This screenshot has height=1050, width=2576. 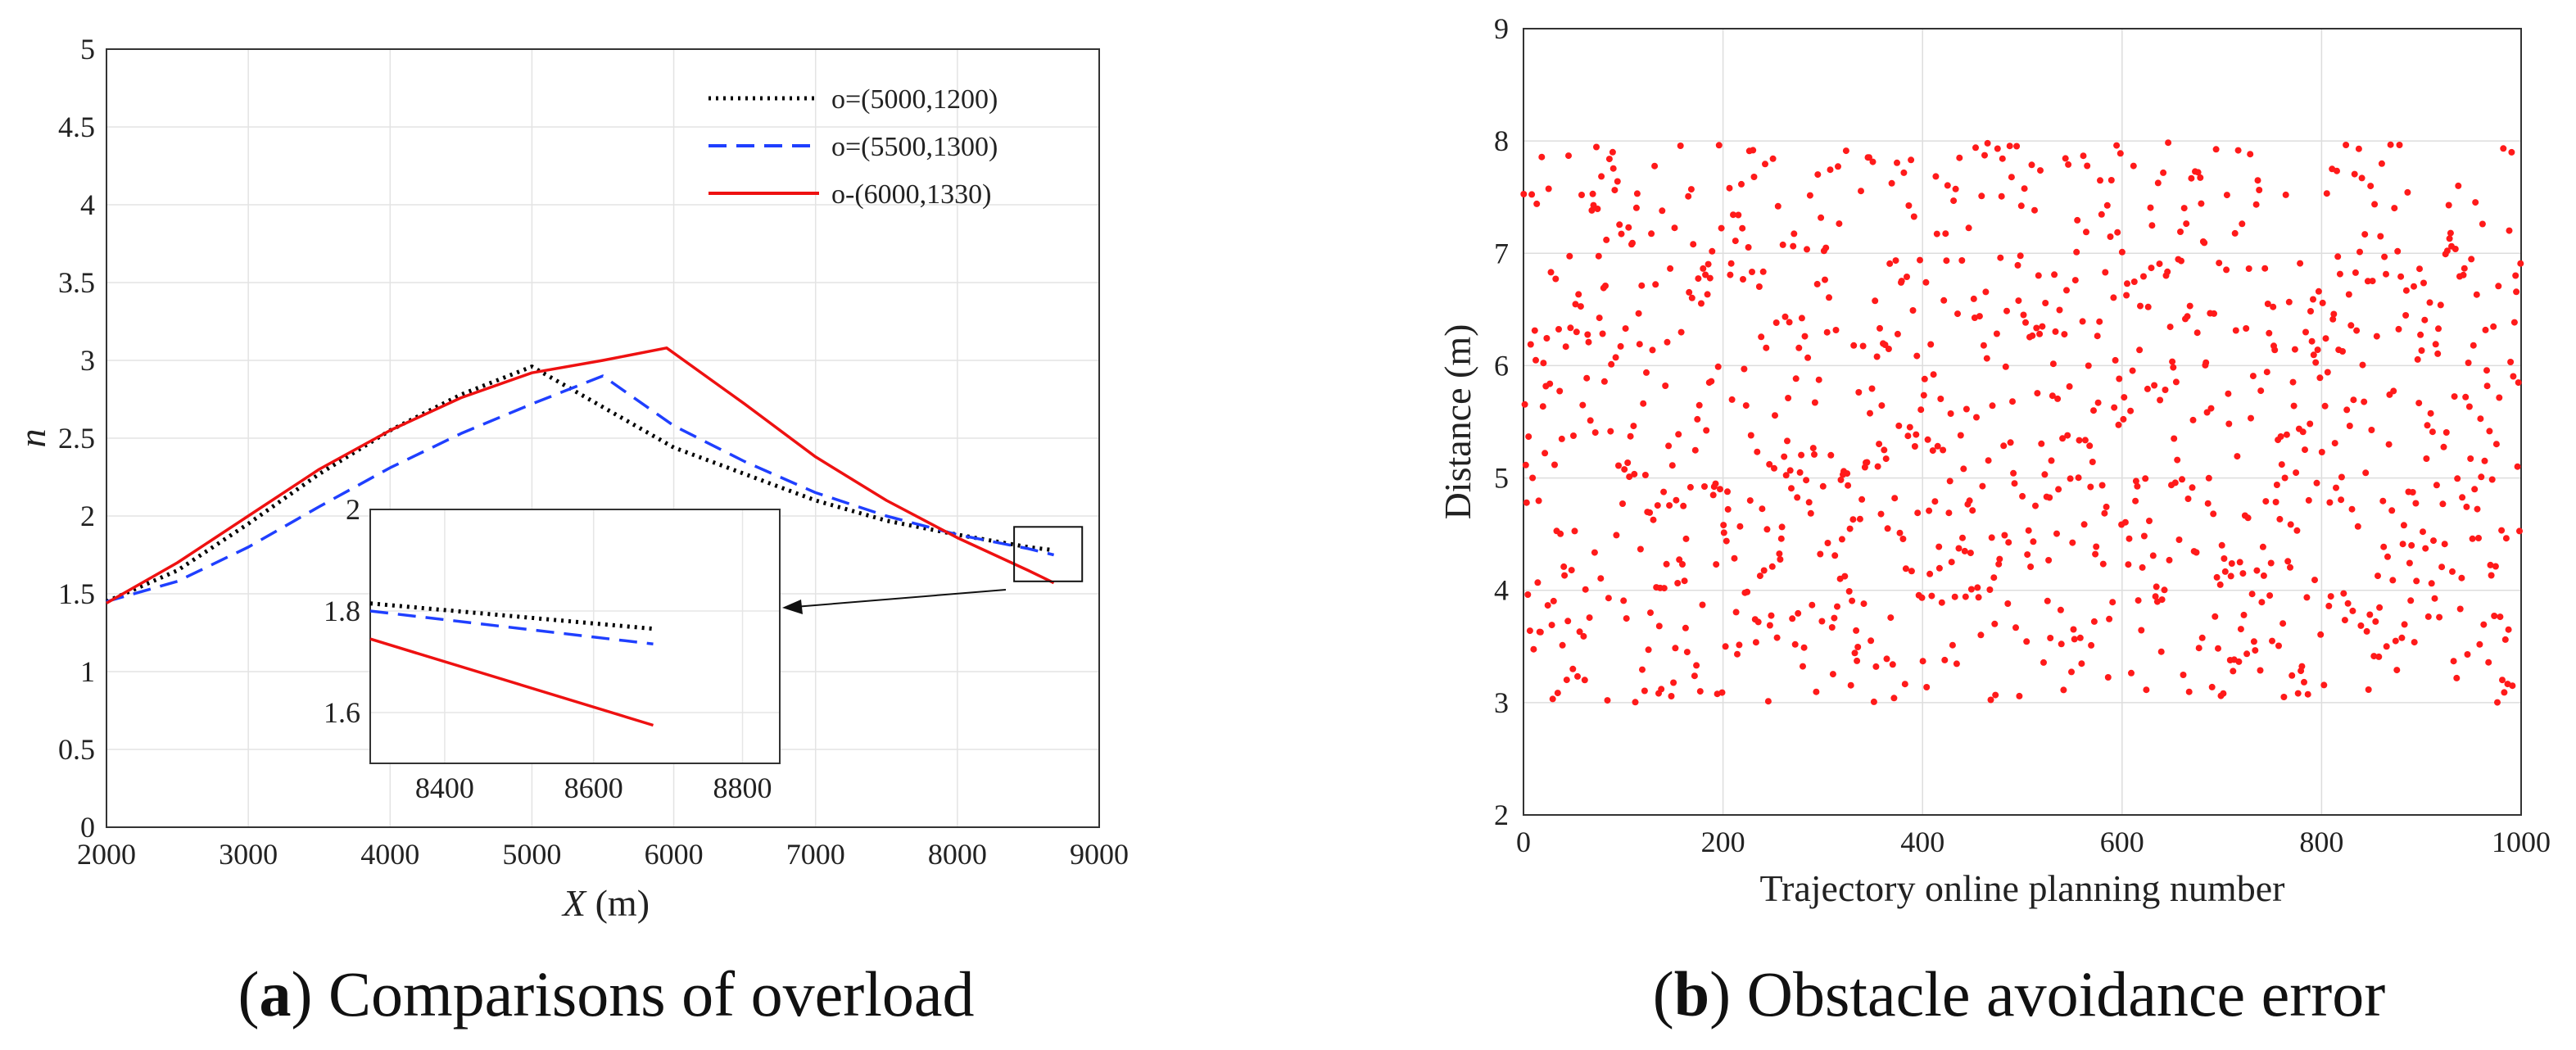 What do you see at coordinates (1501, 253) in the screenshot?
I see `y-tick-label: 7` at bounding box center [1501, 253].